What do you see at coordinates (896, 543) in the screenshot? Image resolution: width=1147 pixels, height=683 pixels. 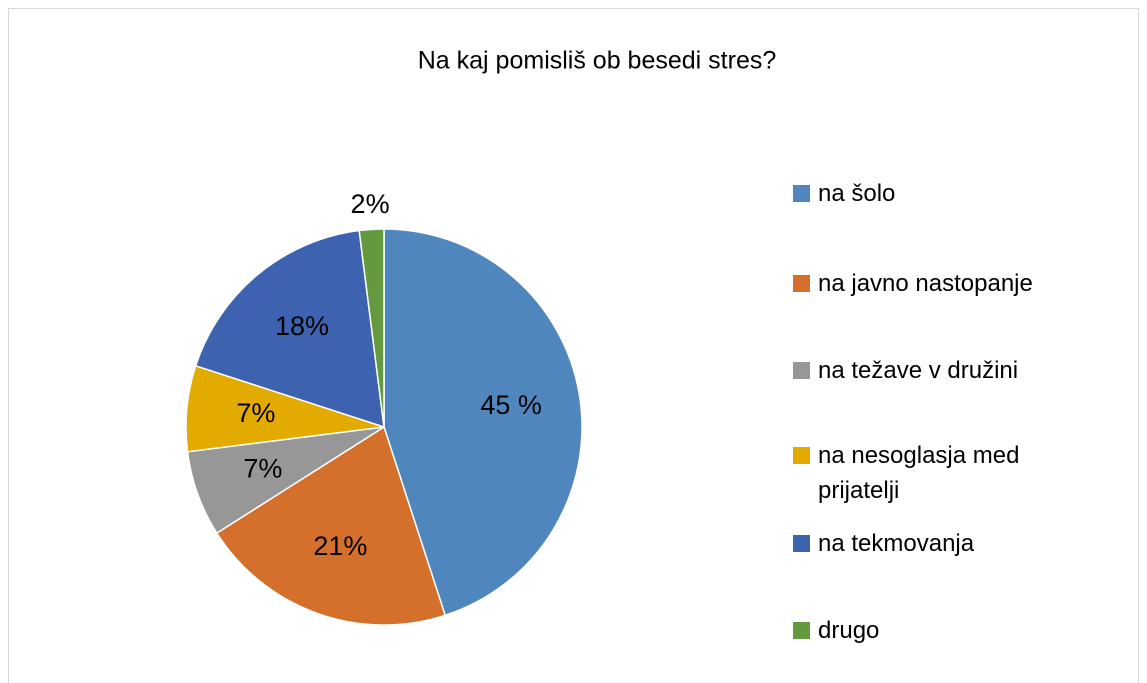 I see `legend-label: na tekmovanja` at bounding box center [896, 543].